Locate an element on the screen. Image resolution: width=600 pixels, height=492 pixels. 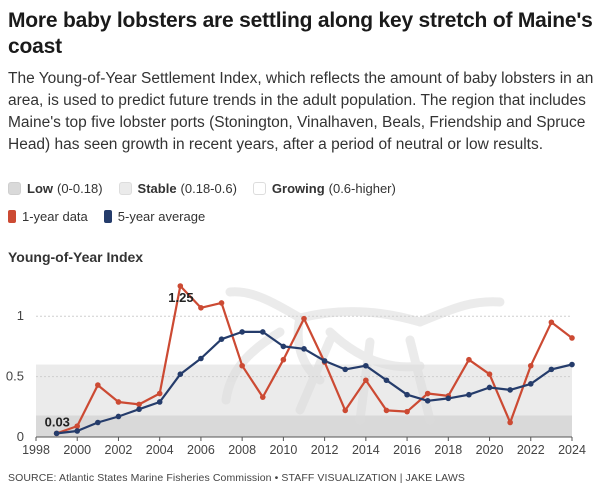
legend-item-5-year: 5-year average is located at coordinates (154, 216).